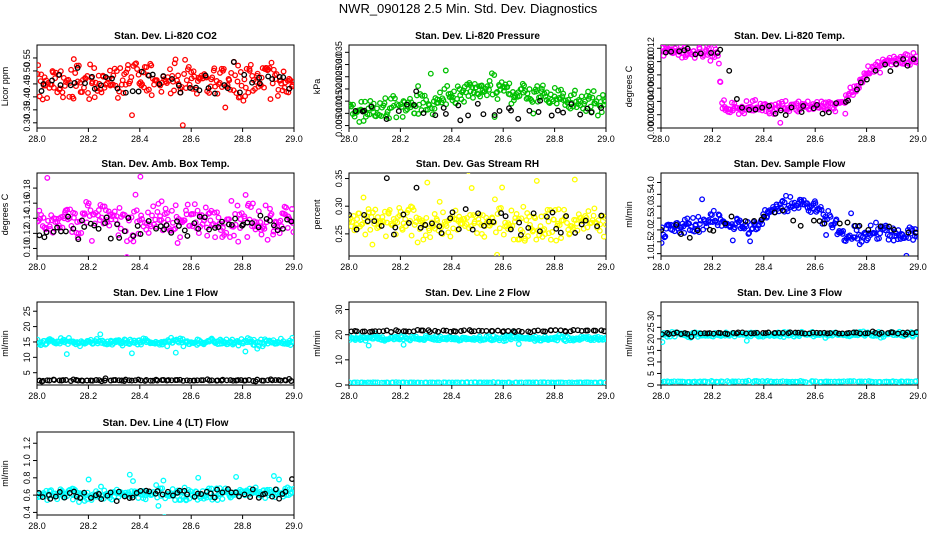  What do you see at coordinates (27, 460) in the screenshot?
I see `y-tick-label: 1.0` at bounding box center [27, 460].